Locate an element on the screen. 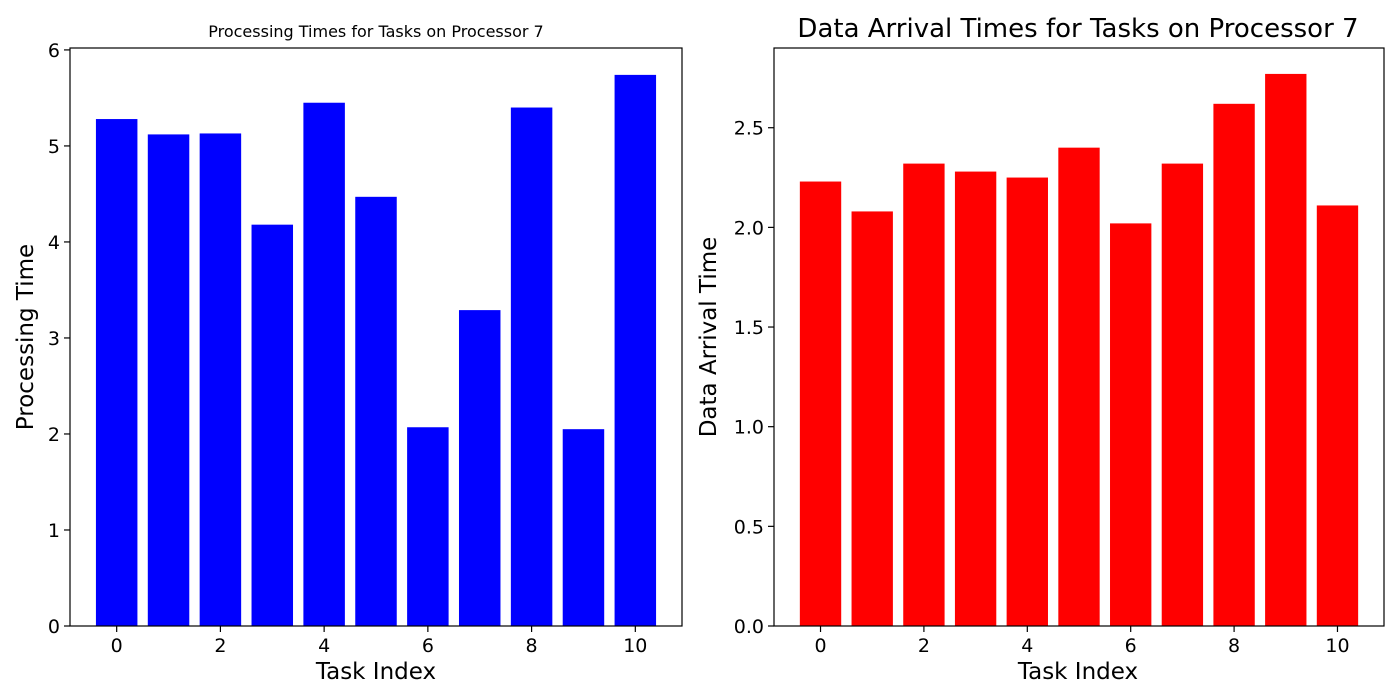 This screenshot has height=700, width=1400. y-axis-label: Data Arrival Time is located at coordinates (709, 337).